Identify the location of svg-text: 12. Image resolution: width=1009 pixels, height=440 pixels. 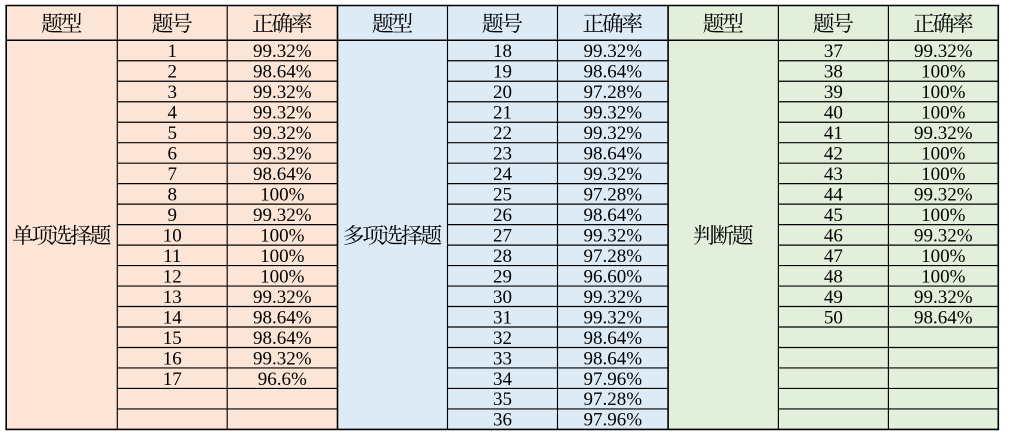
(172, 276).